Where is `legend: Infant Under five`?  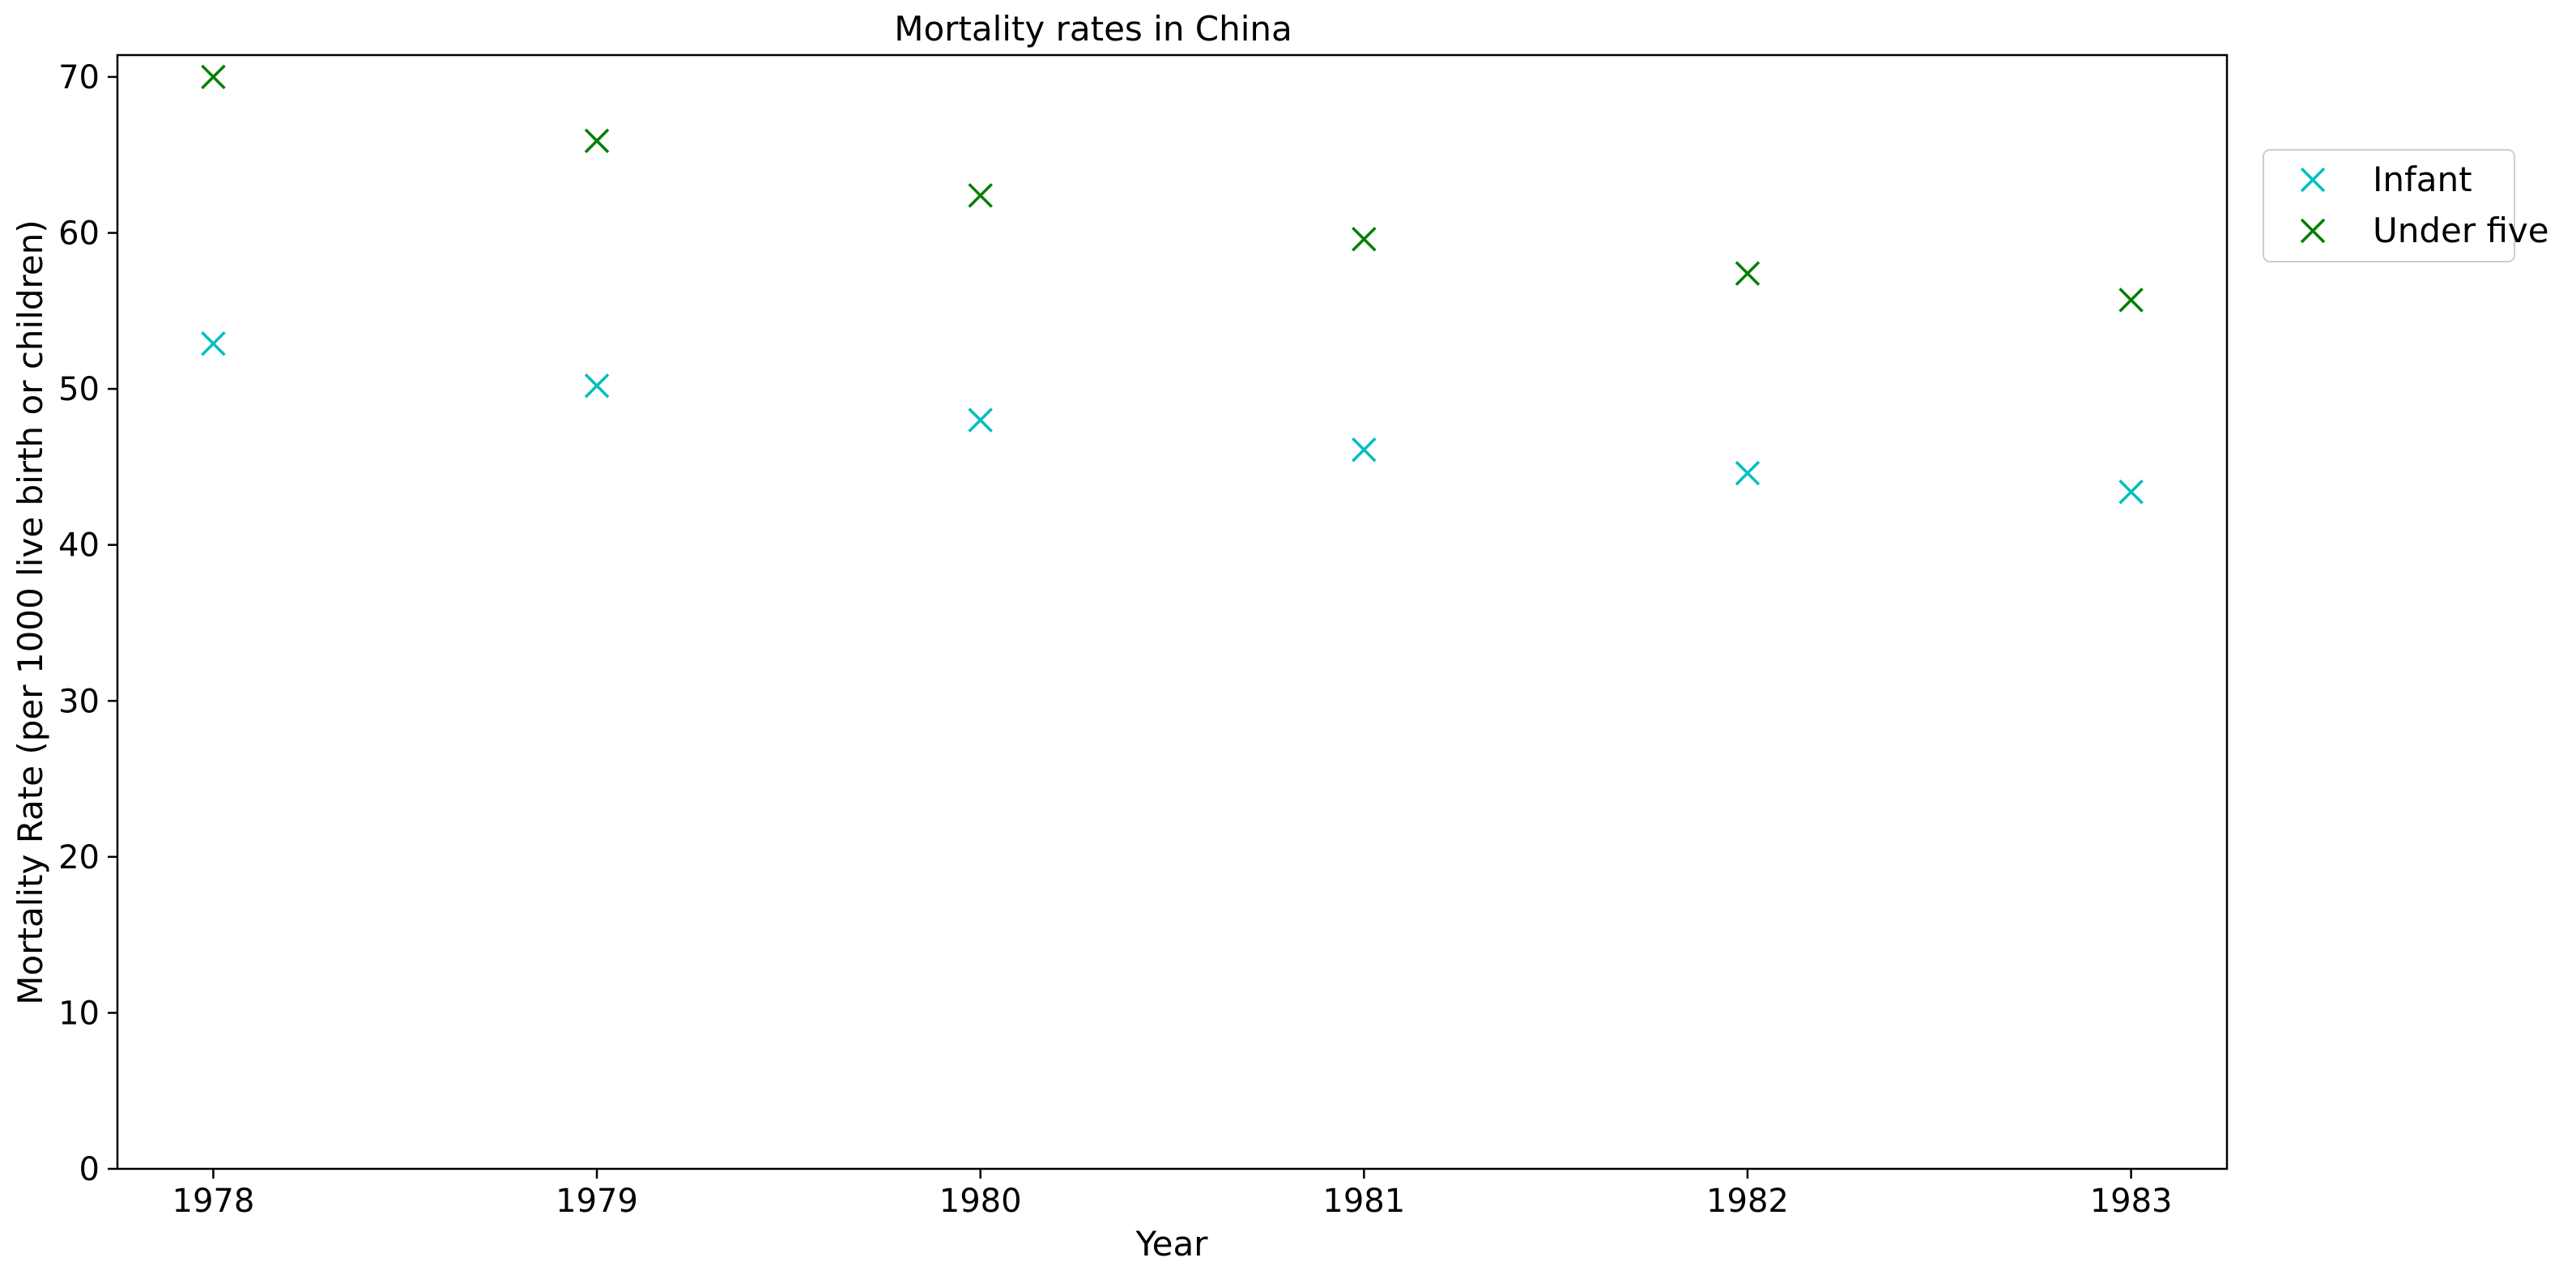 legend: Infant Under five is located at coordinates (2406, 205).